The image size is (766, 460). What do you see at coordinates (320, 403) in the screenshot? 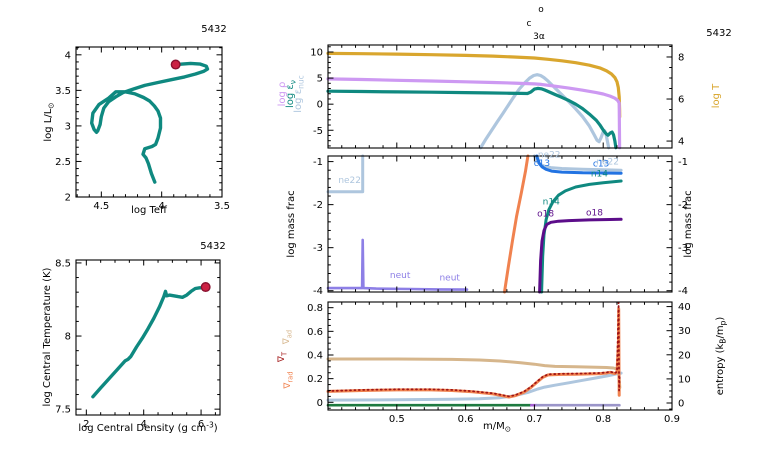
I see `ytick-label: 0` at bounding box center [320, 403].